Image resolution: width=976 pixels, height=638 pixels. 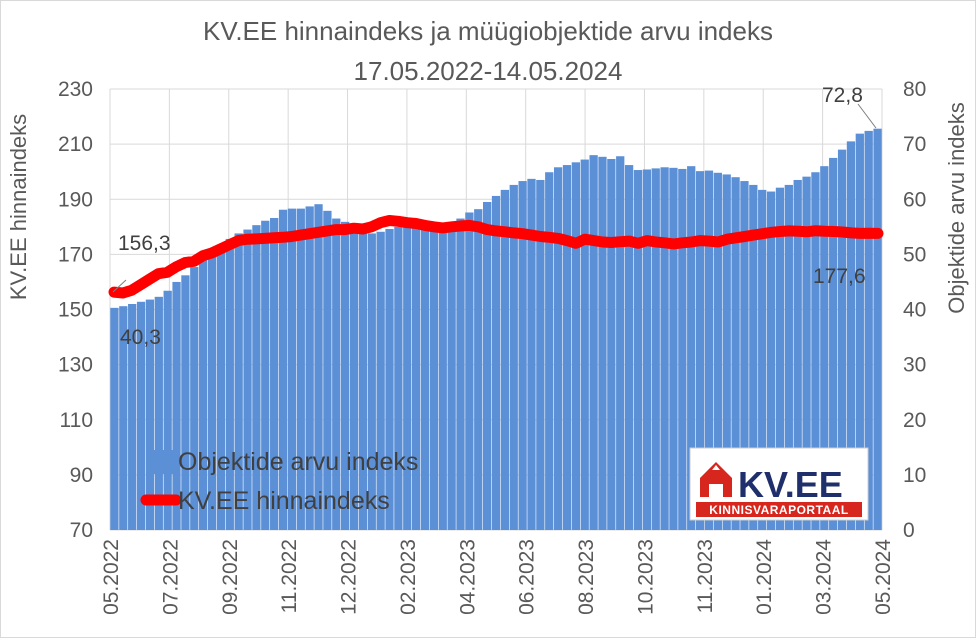 I want to click on annotation-left-start: 156,3, so click(x=144, y=243).